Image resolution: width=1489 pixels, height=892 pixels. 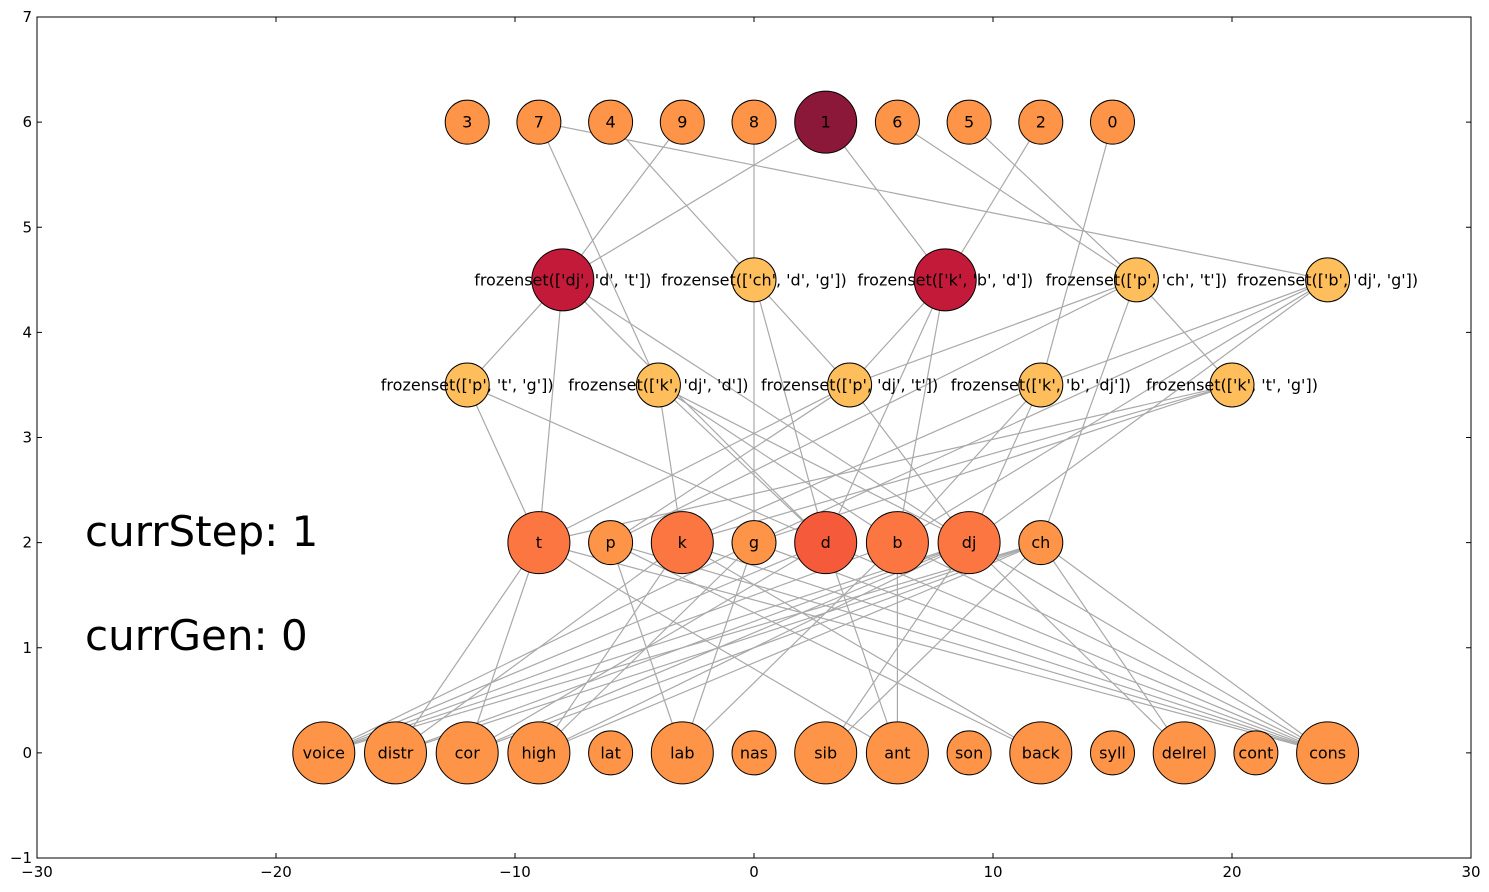 I want to click on edge-f_pdjt-s_p, so click(x=730, y=464).